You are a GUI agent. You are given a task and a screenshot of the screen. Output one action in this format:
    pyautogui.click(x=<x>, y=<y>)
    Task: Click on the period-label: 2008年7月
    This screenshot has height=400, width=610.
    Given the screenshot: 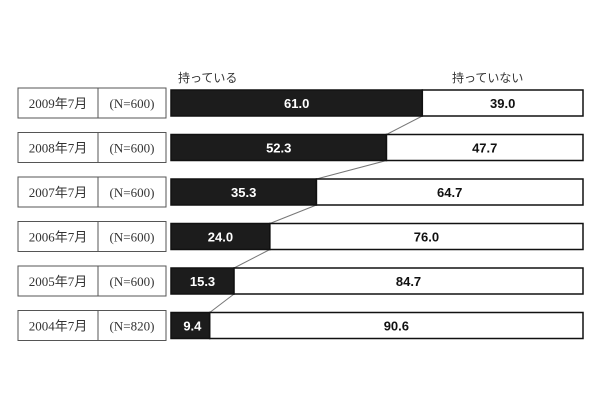 What is the action you would take?
    pyautogui.click(x=58, y=148)
    